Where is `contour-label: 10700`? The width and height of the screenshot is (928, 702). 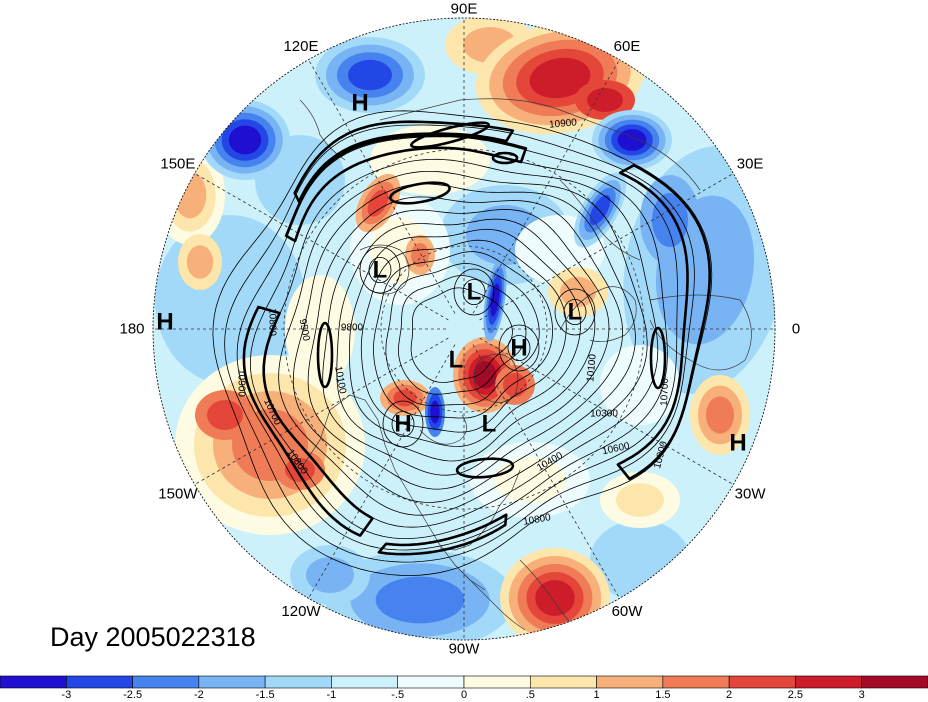
contour-label: 10700 is located at coordinates (665, 391).